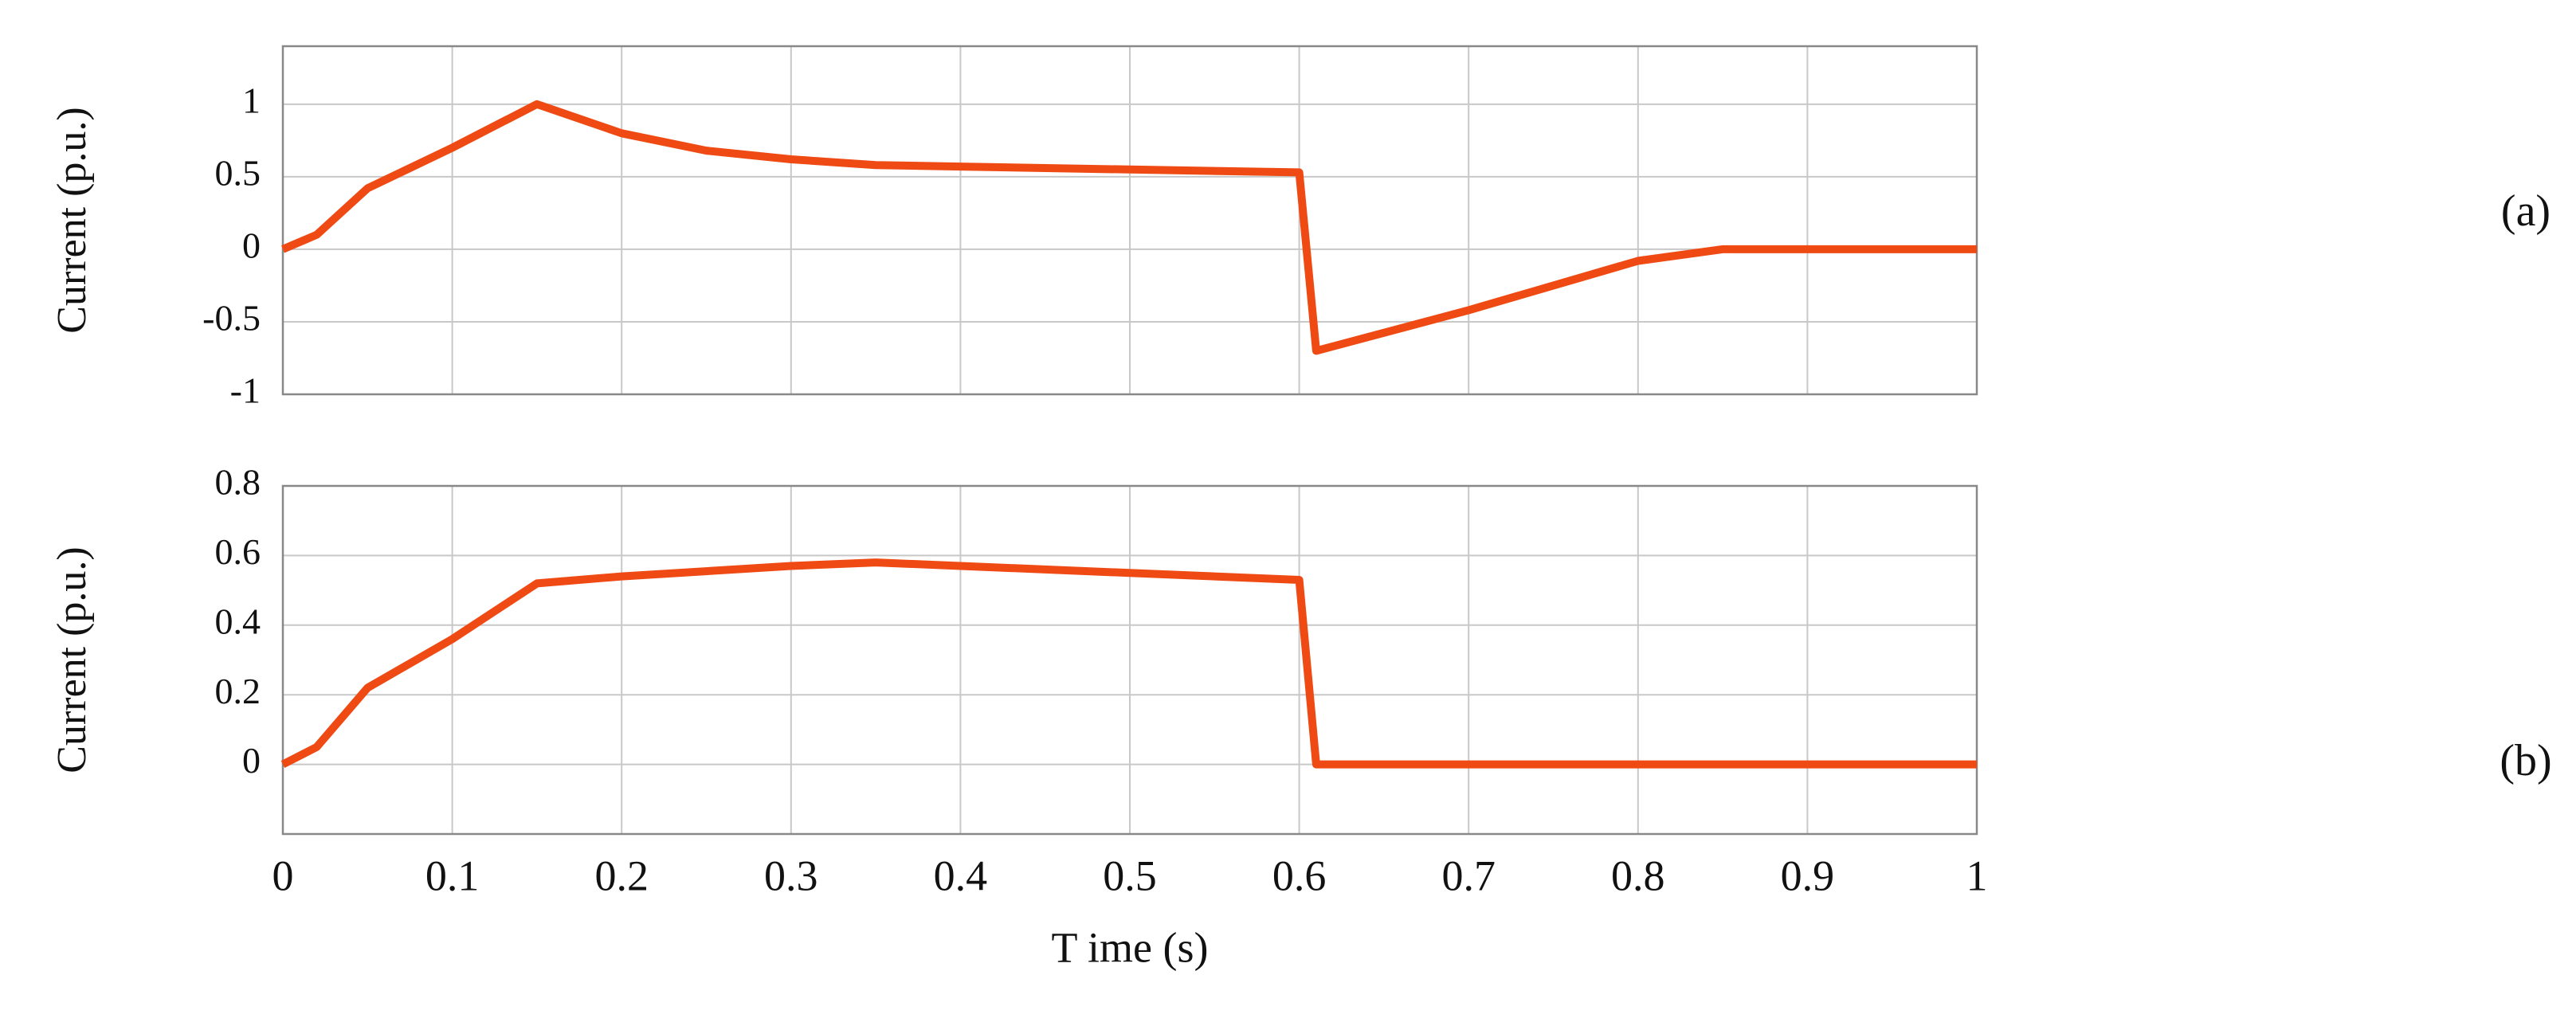 The height and width of the screenshot is (1022, 2576). What do you see at coordinates (1469, 875) in the screenshot?
I see `x-tick-label: 0.7` at bounding box center [1469, 875].